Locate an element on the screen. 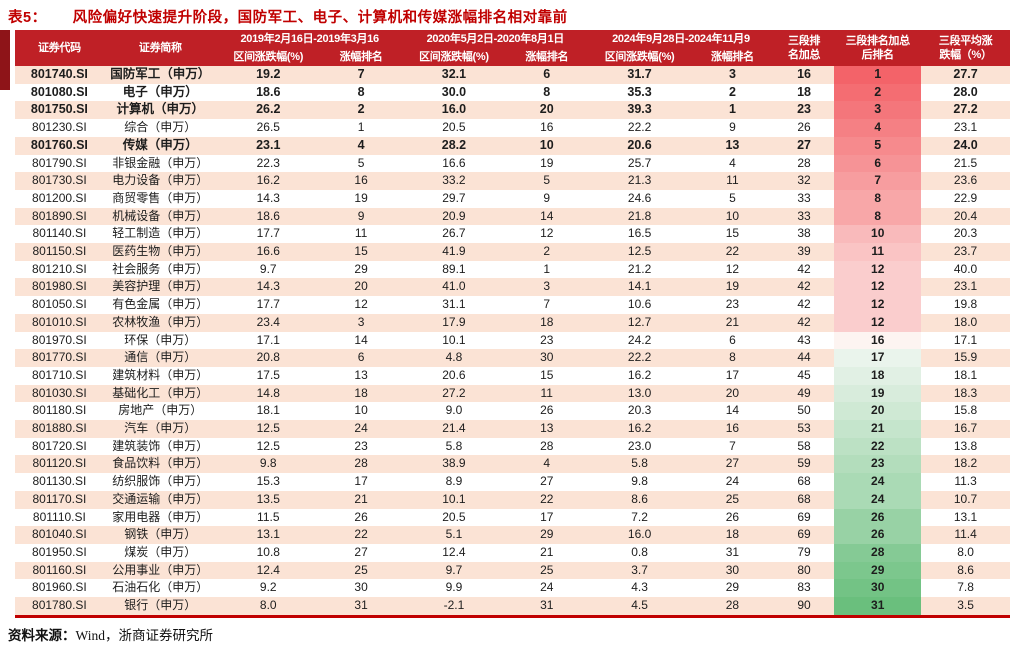 This screenshot has width=1024, height=649. sub-header-rank-2024: 涨幅排名 is located at coordinates (732, 57).